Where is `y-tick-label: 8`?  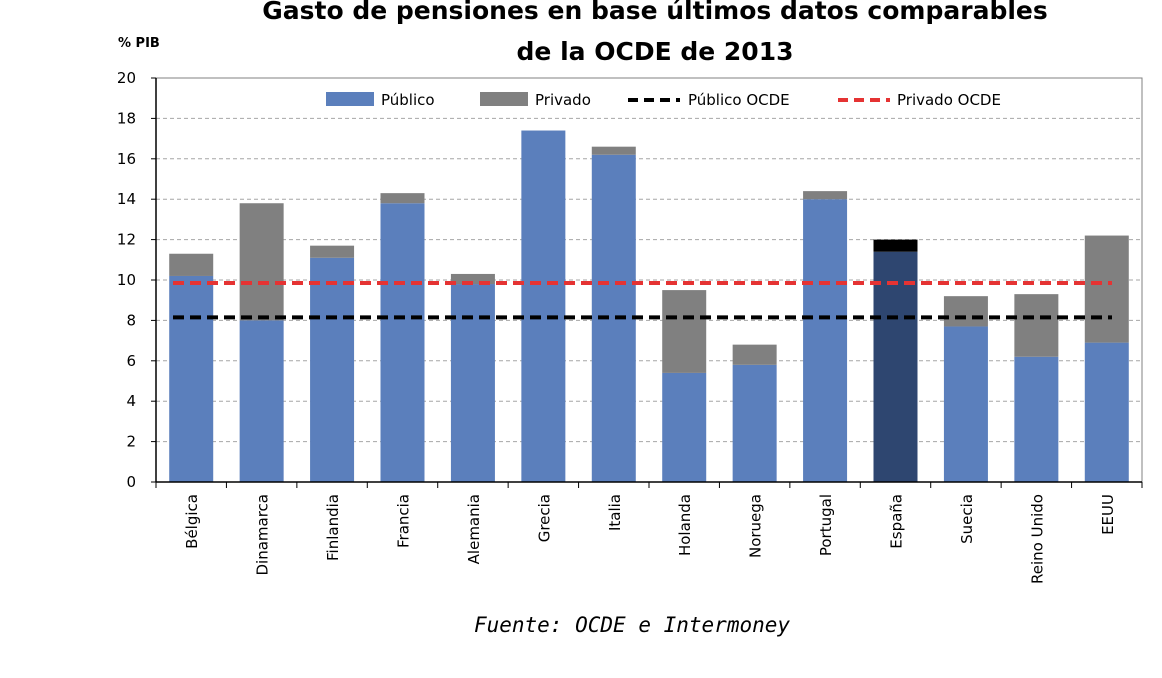 y-tick-label: 8 is located at coordinates (131, 320).